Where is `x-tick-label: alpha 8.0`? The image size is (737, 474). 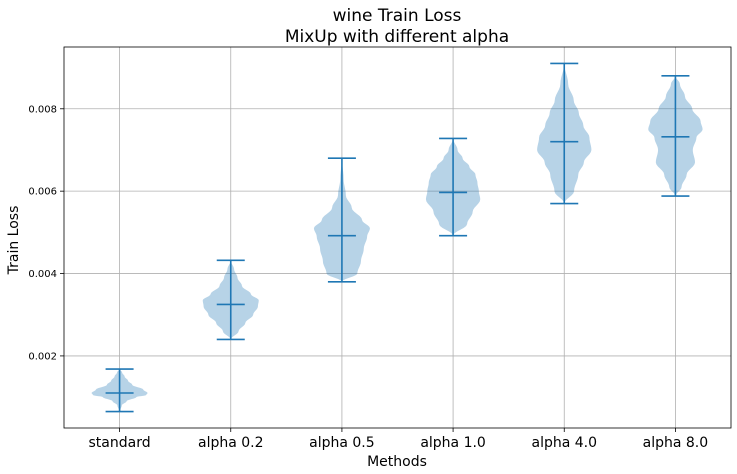
x-tick-label: alpha 8.0 is located at coordinates (676, 443).